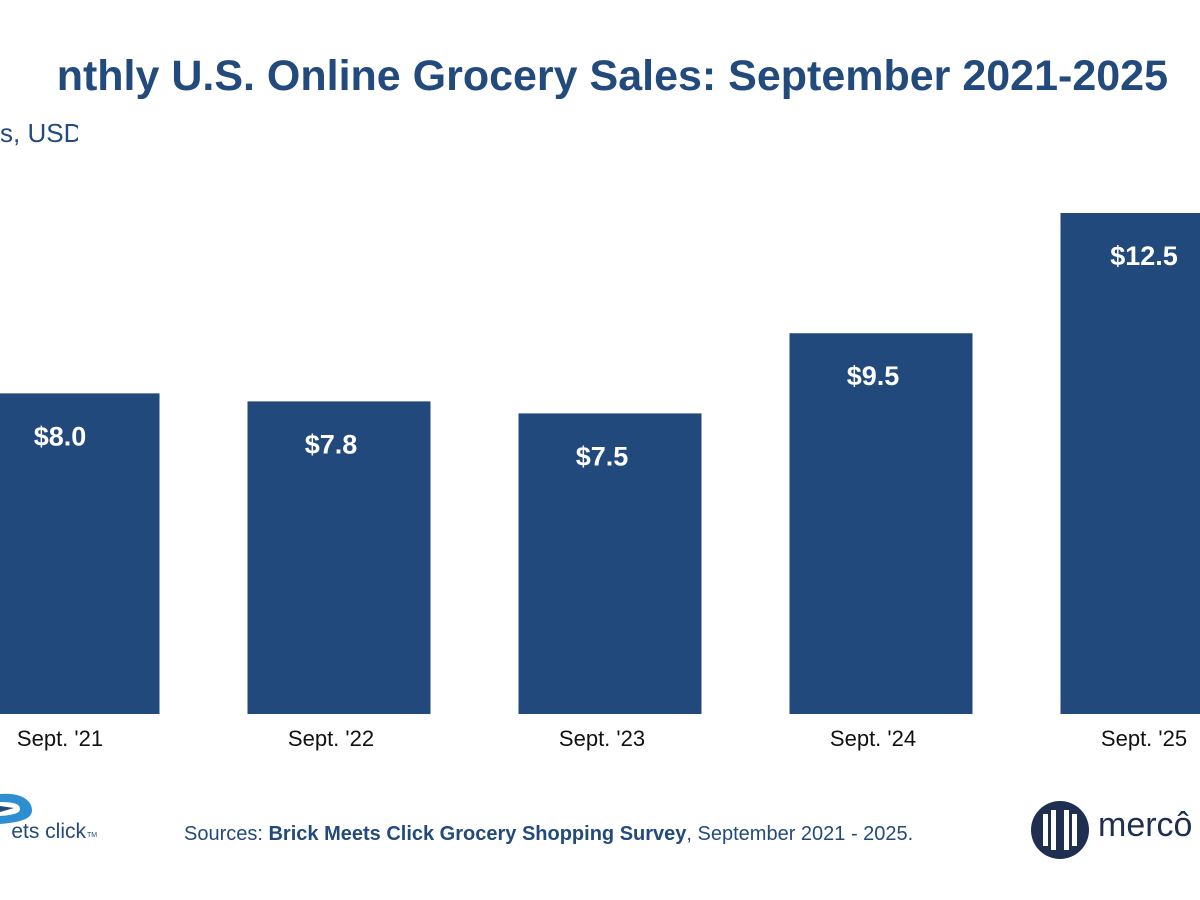  Describe the element at coordinates (60, 738) in the screenshot. I see `x-tick-label-0: Sept. '21` at that location.